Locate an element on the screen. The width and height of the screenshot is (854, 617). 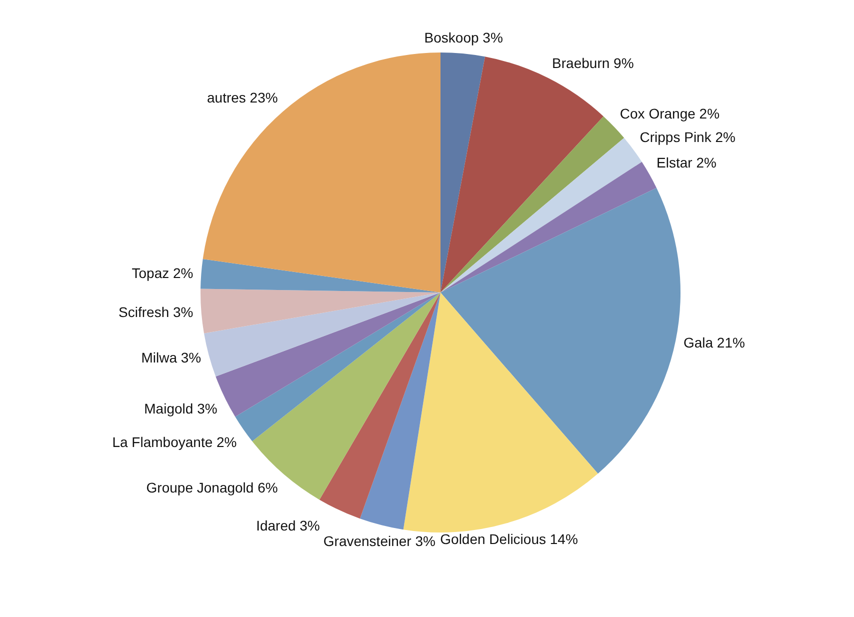
slice-label: Maigold 3% is located at coordinates (181, 408).